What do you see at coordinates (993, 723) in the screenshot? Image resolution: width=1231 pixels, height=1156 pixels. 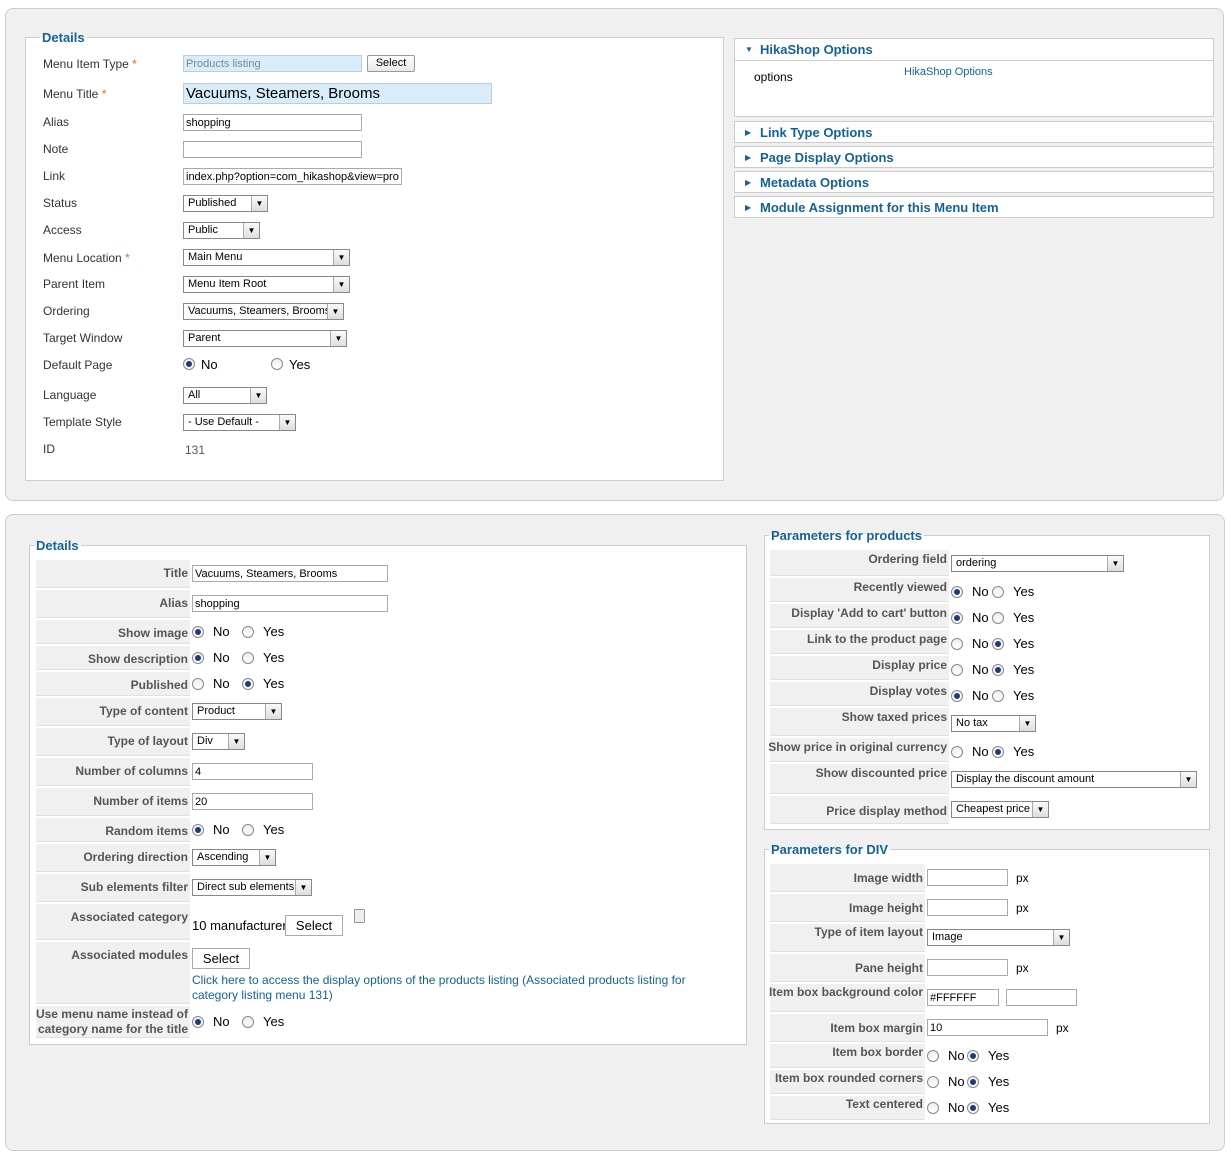 I see `show-taxed-prices-select: No tax ▼` at bounding box center [993, 723].